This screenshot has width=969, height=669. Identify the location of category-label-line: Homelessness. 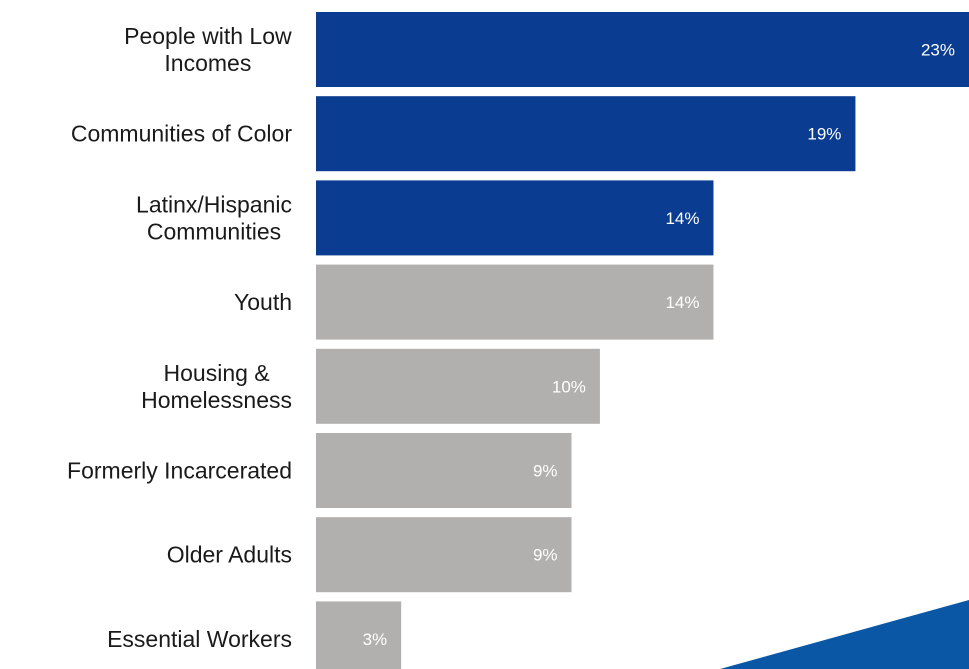
(216, 400).